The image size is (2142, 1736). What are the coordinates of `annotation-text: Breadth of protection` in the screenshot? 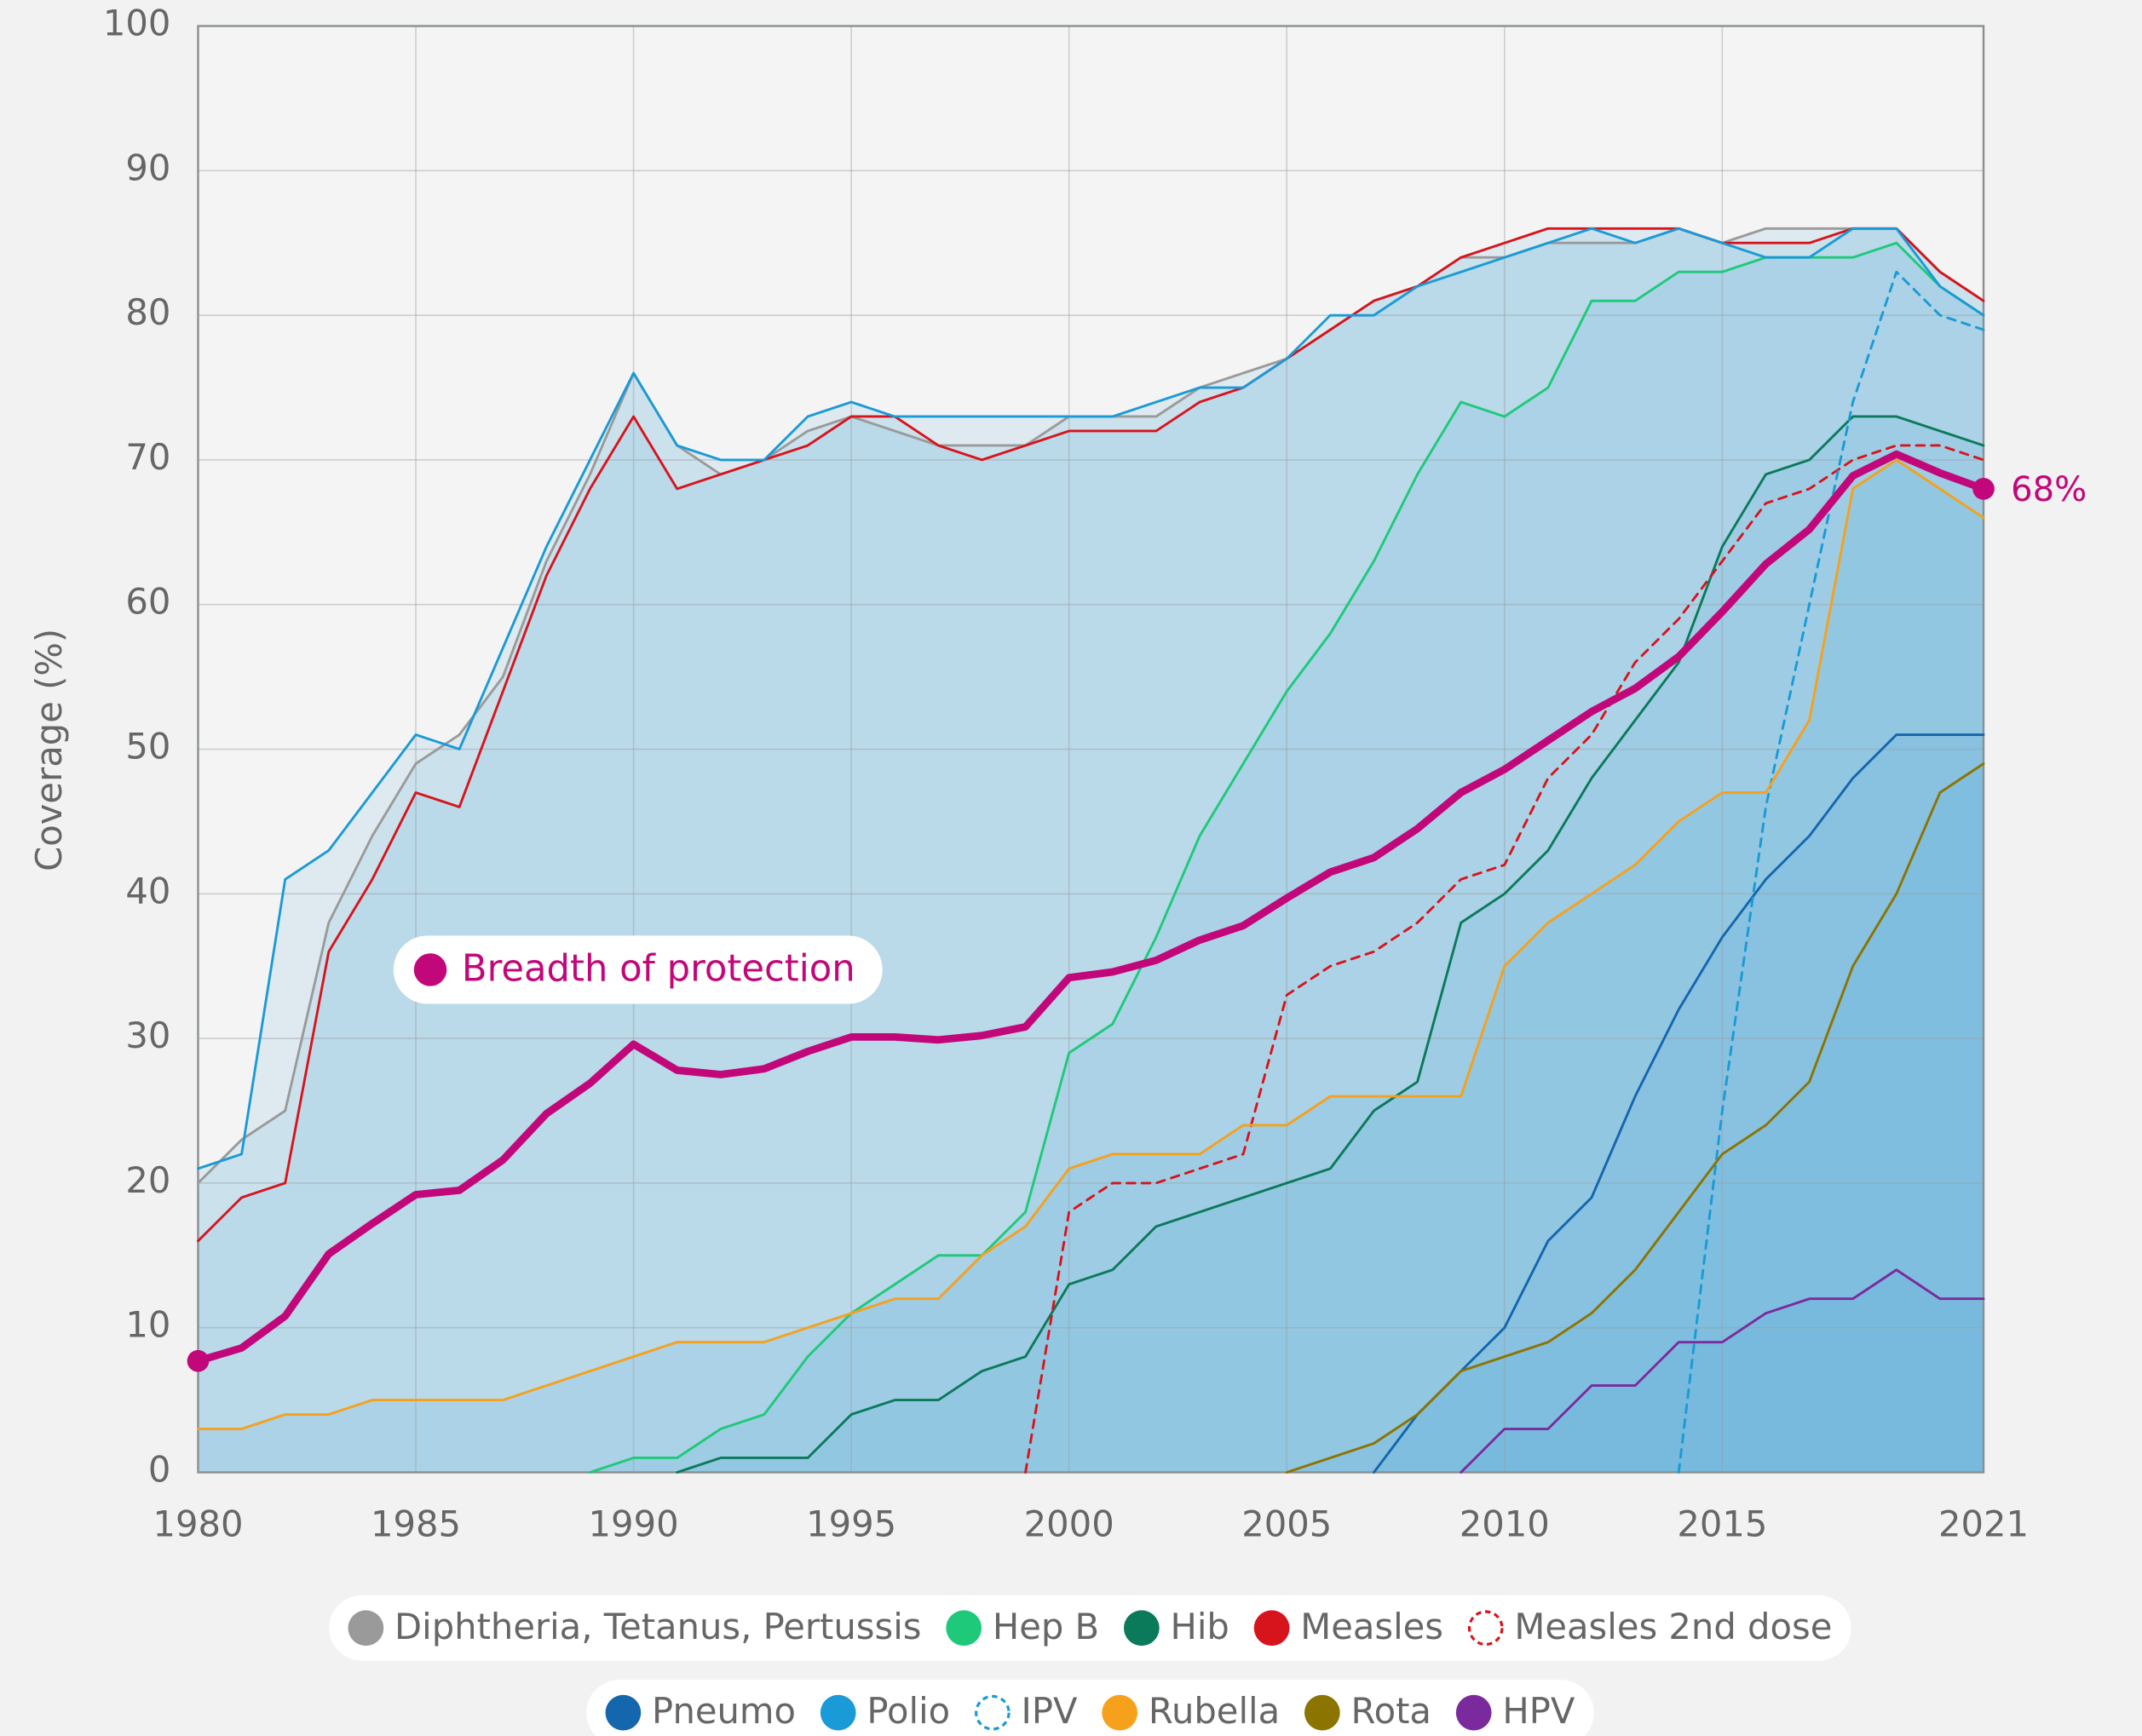 It's located at (659, 969).